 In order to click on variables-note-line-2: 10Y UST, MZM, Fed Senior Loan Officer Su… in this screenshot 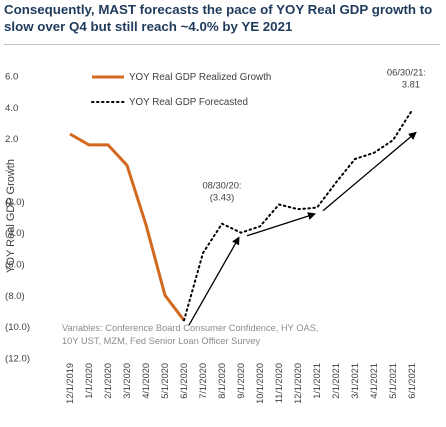, I will do `click(161, 341)`.